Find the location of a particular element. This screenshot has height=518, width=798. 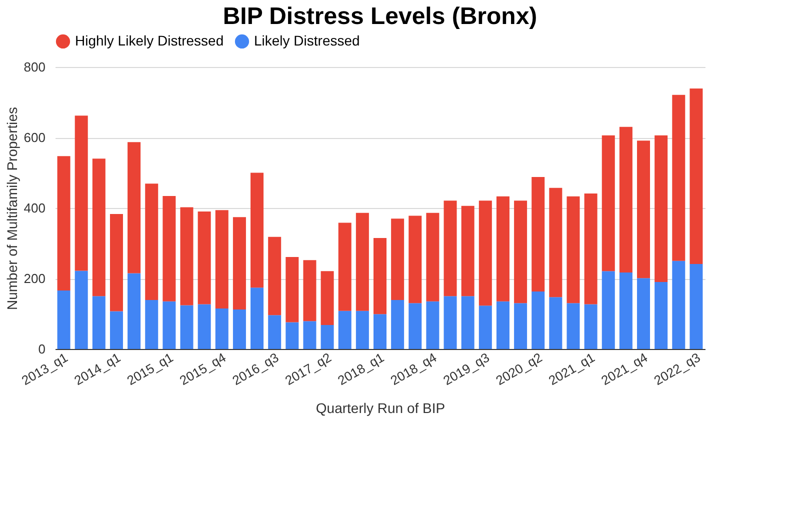

y-tick-label: 200 is located at coordinates (35, 278).